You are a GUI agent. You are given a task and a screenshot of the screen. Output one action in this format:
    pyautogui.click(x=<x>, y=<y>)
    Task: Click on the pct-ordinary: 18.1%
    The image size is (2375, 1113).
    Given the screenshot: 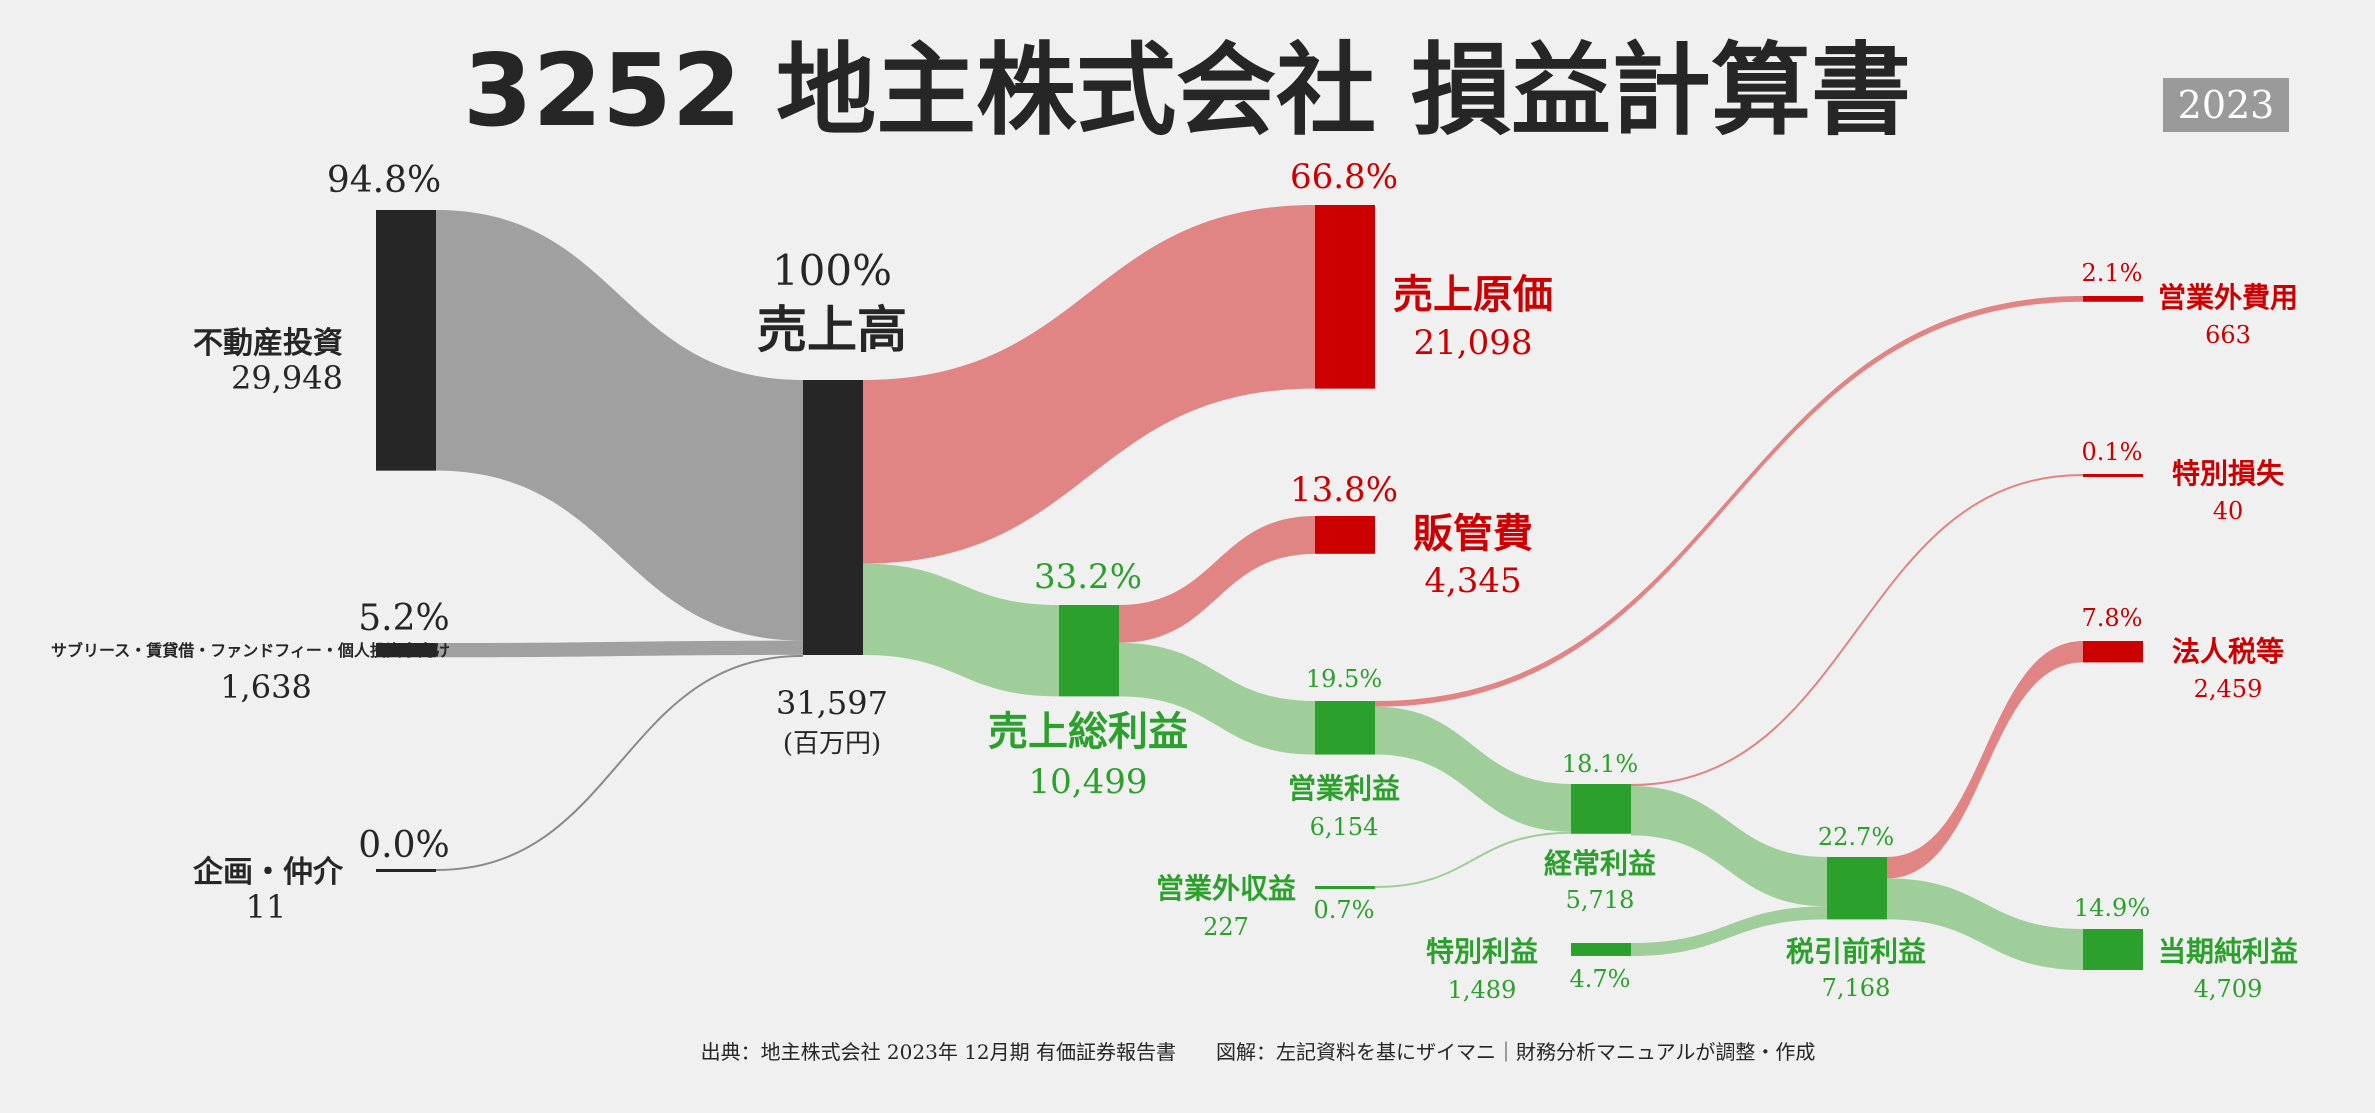 What is the action you would take?
    pyautogui.click(x=1600, y=764)
    